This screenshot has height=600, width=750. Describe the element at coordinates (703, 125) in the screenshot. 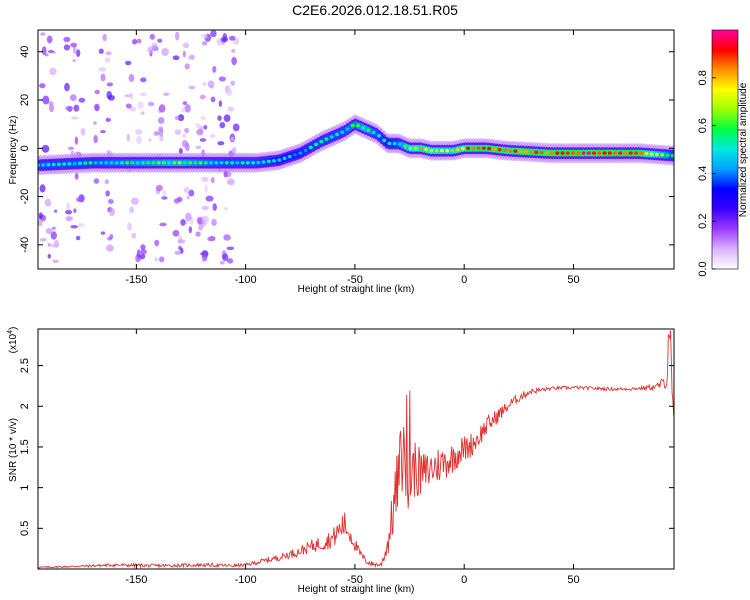

I see `colorbar-tick-label: 0.6` at that location.